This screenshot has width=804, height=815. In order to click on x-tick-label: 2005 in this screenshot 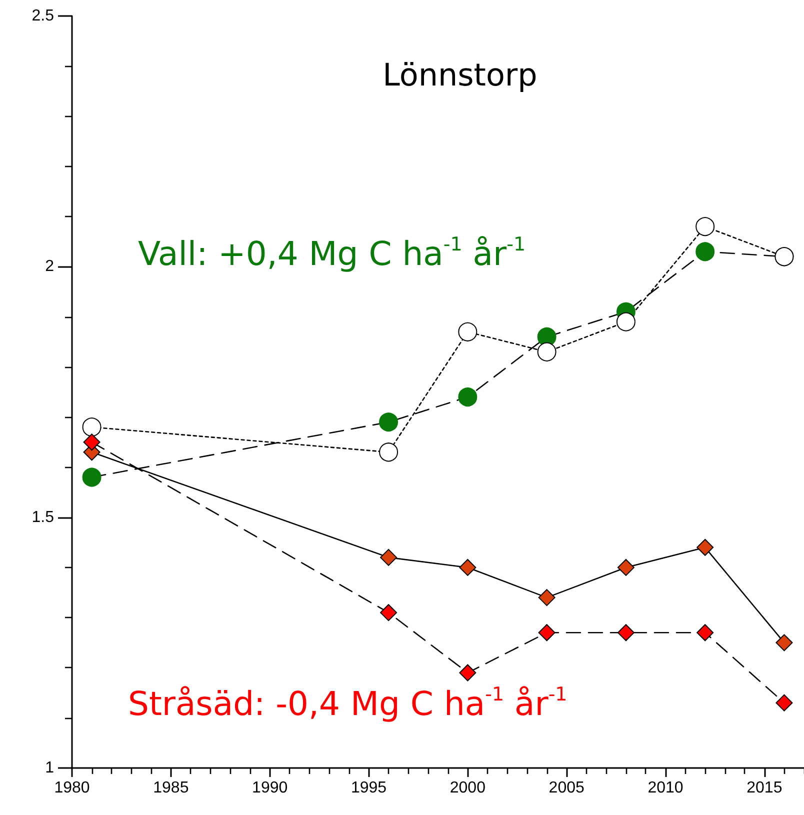, I will do `click(566, 788)`.